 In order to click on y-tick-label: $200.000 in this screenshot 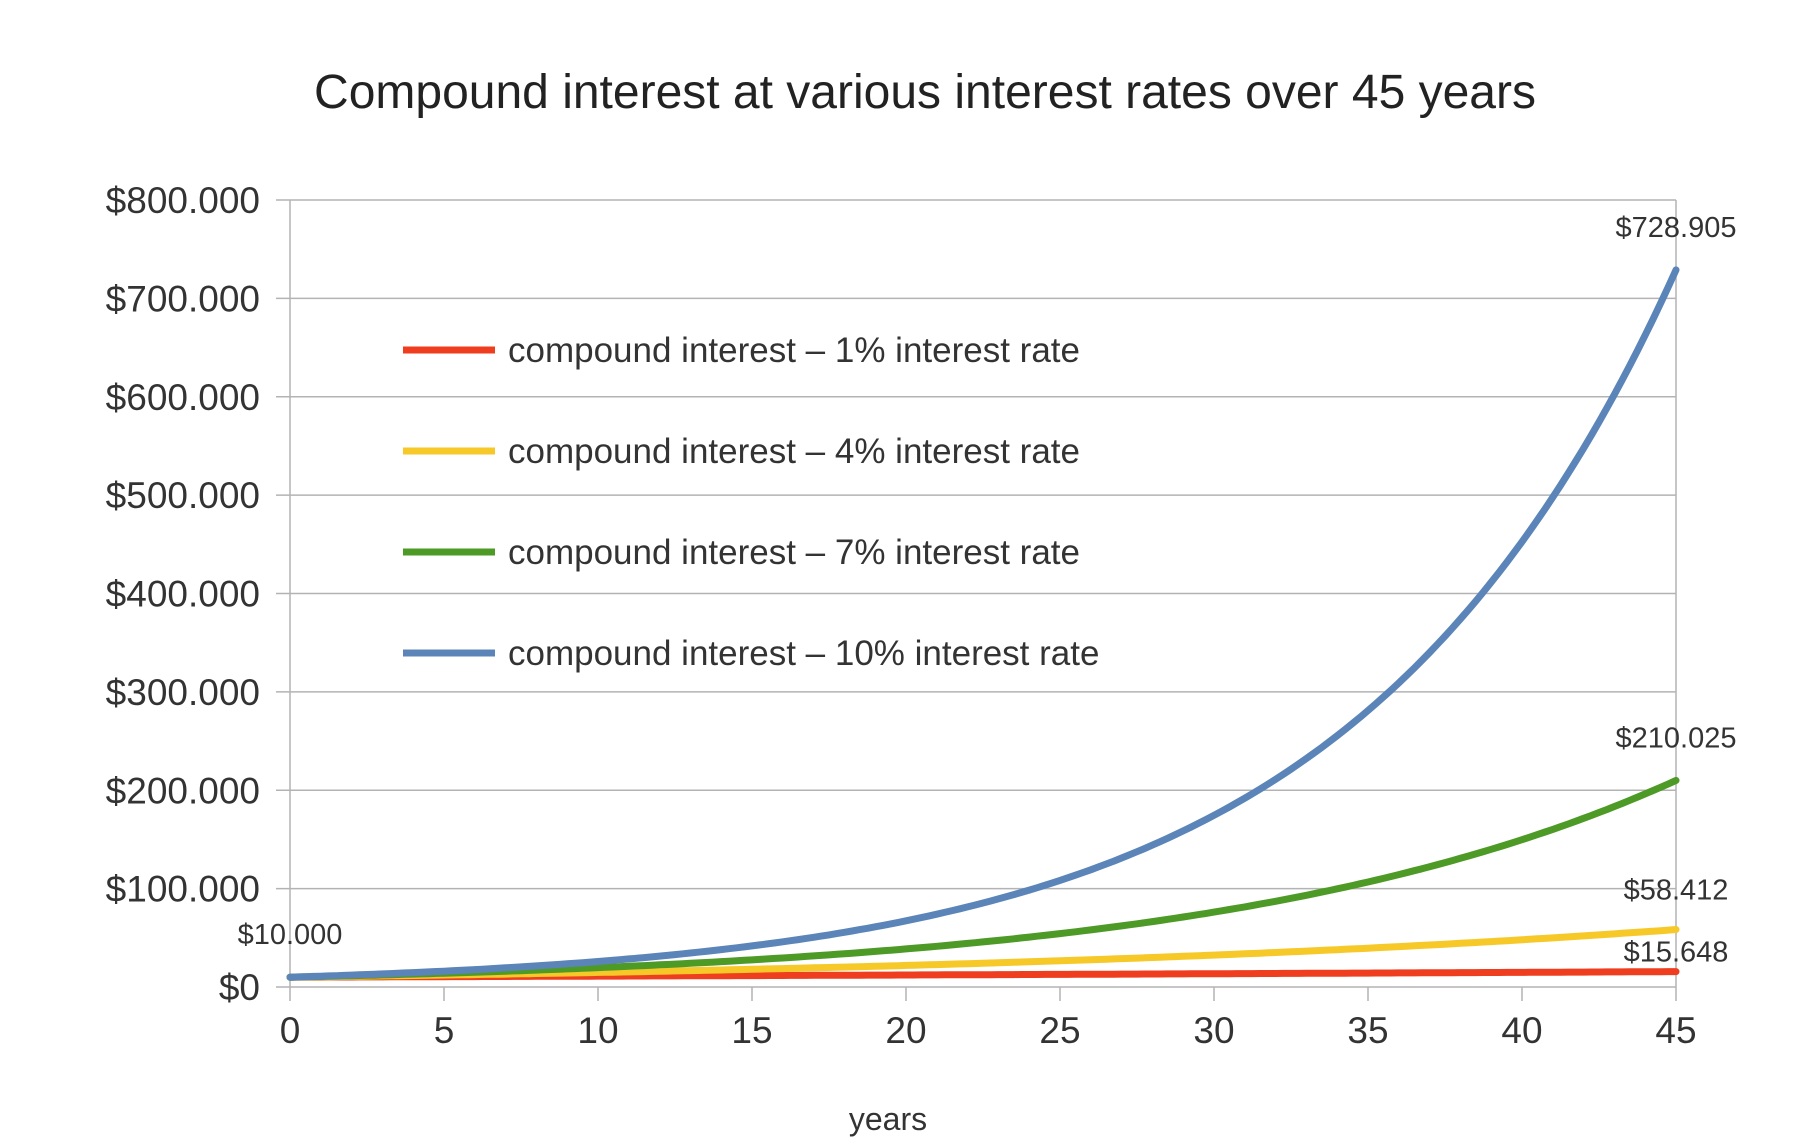, I will do `click(183, 790)`.